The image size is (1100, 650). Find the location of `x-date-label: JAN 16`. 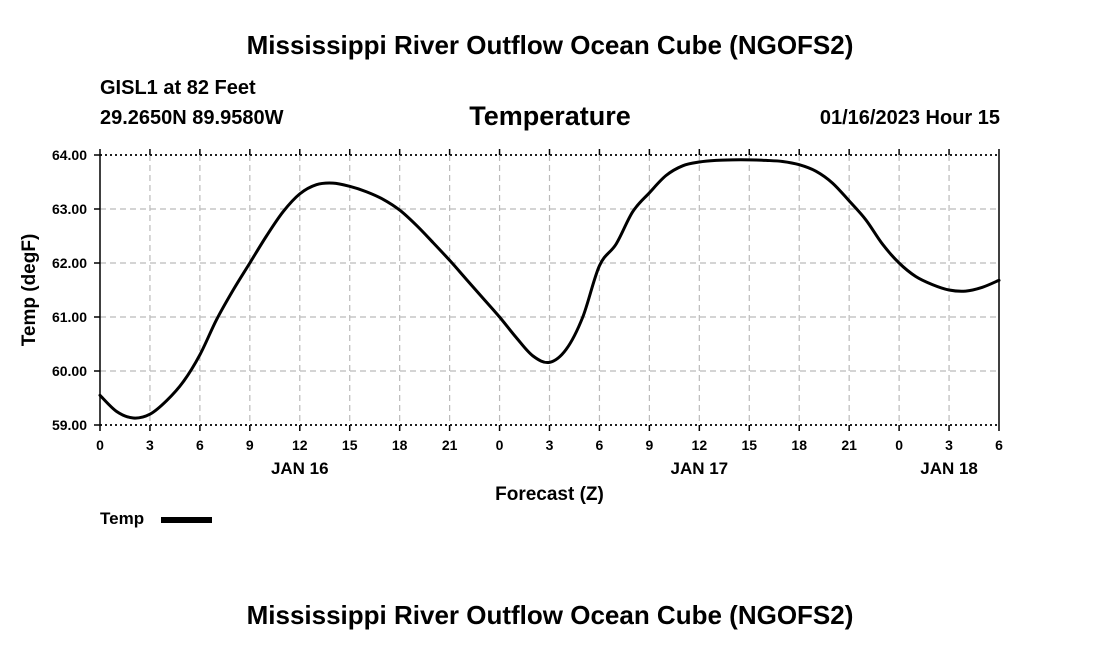

x-date-label: JAN 16 is located at coordinates (300, 468).